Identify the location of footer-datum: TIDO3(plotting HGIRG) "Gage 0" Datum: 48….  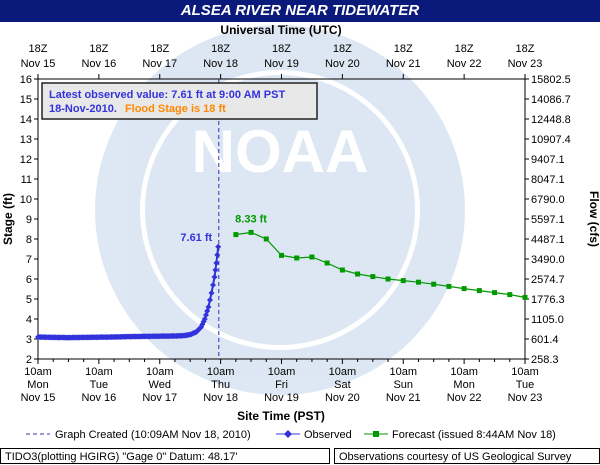
(165, 456).